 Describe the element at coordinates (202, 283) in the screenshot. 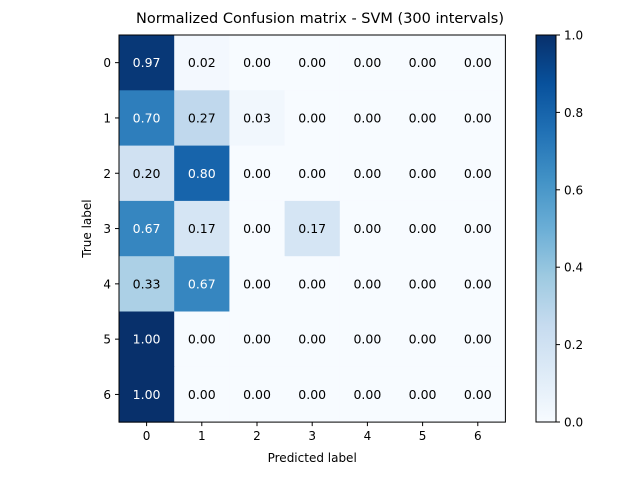

I see `heatmap-cell-label-4-1: 0.67` at that location.